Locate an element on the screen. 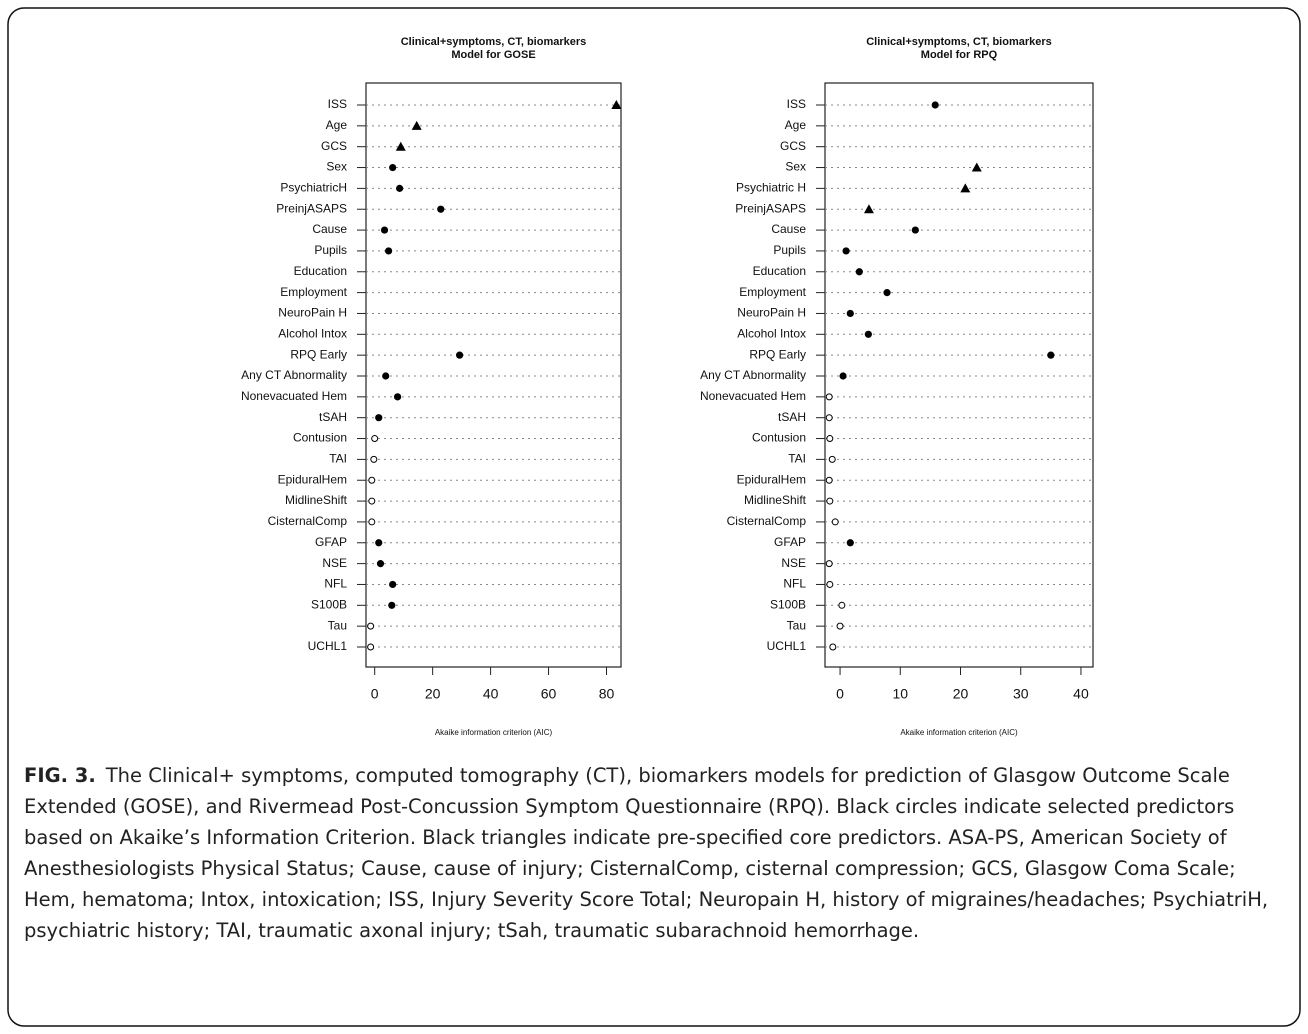 Image resolution: width=1308 pixels, height=1034 pixels. x-tick-label: 30 is located at coordinates (1021, 694).